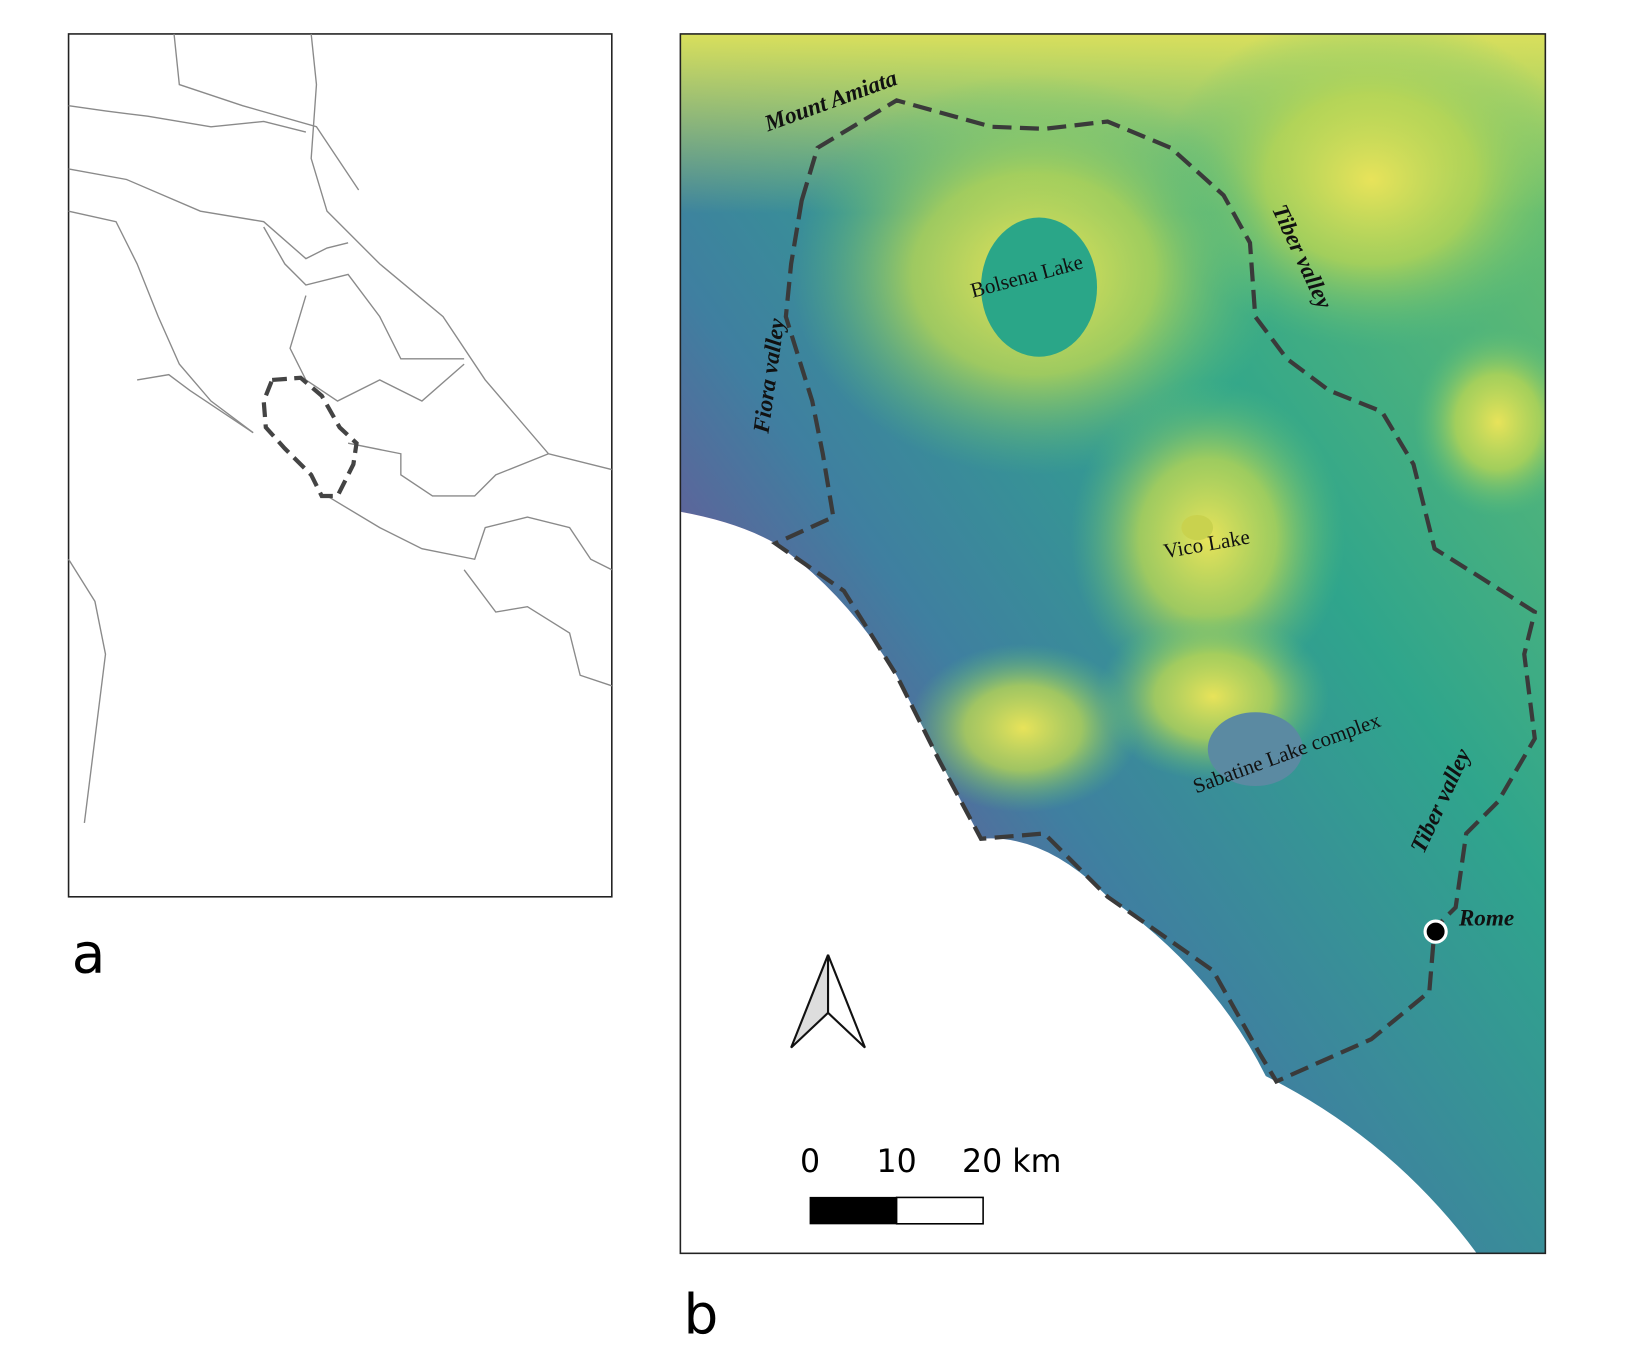  I want to click on place-label: Rome, so click(1486, 918).